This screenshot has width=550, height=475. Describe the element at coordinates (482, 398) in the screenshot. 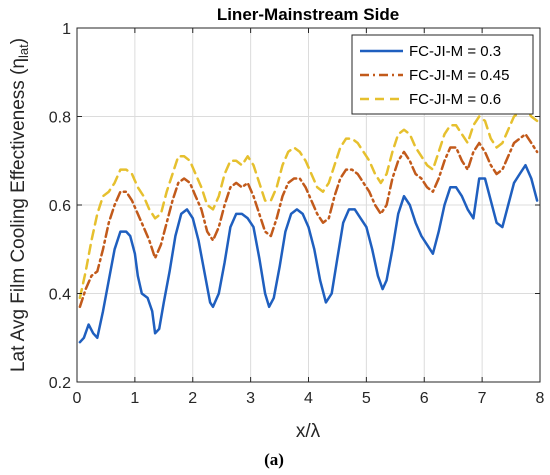

I see `x-tick-label: 7` at that location.